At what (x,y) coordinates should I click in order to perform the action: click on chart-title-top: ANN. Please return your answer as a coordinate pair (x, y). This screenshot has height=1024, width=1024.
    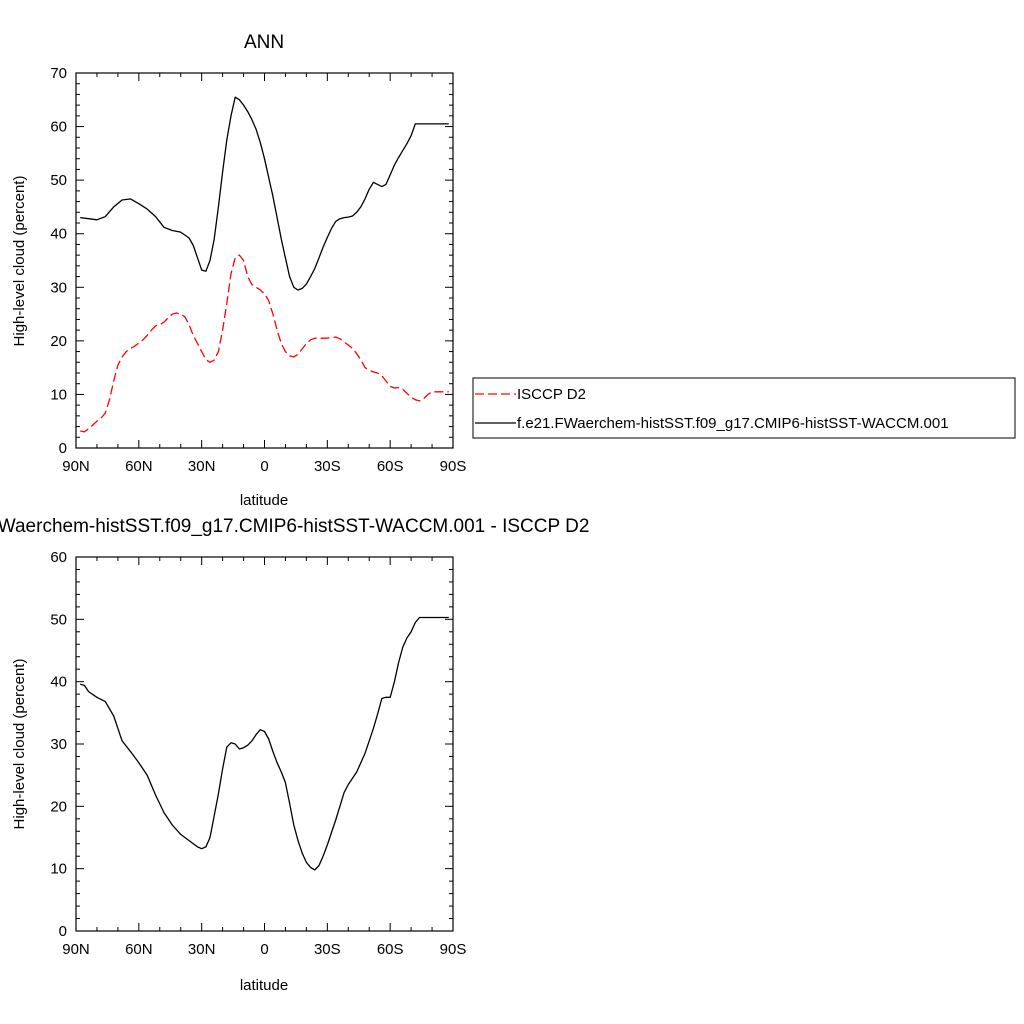
    Looking at the image, I should click on (264, 42).